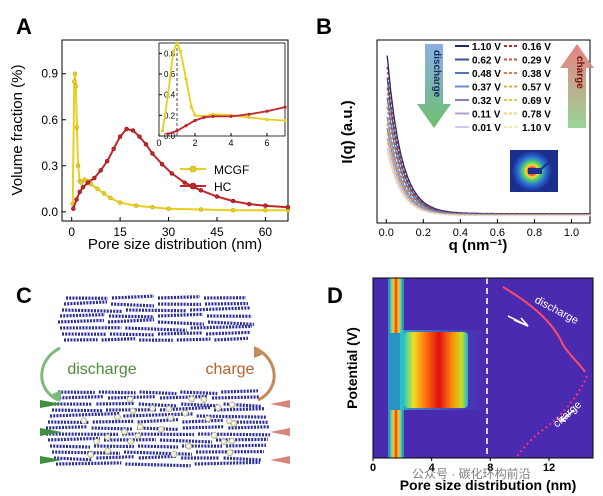 The width and height of the screenshot is (603, 496). What do you see at coordinates (436, 370) in the screenshot?
I see `heatmap-hot-region` at bounding box center [436, 370].